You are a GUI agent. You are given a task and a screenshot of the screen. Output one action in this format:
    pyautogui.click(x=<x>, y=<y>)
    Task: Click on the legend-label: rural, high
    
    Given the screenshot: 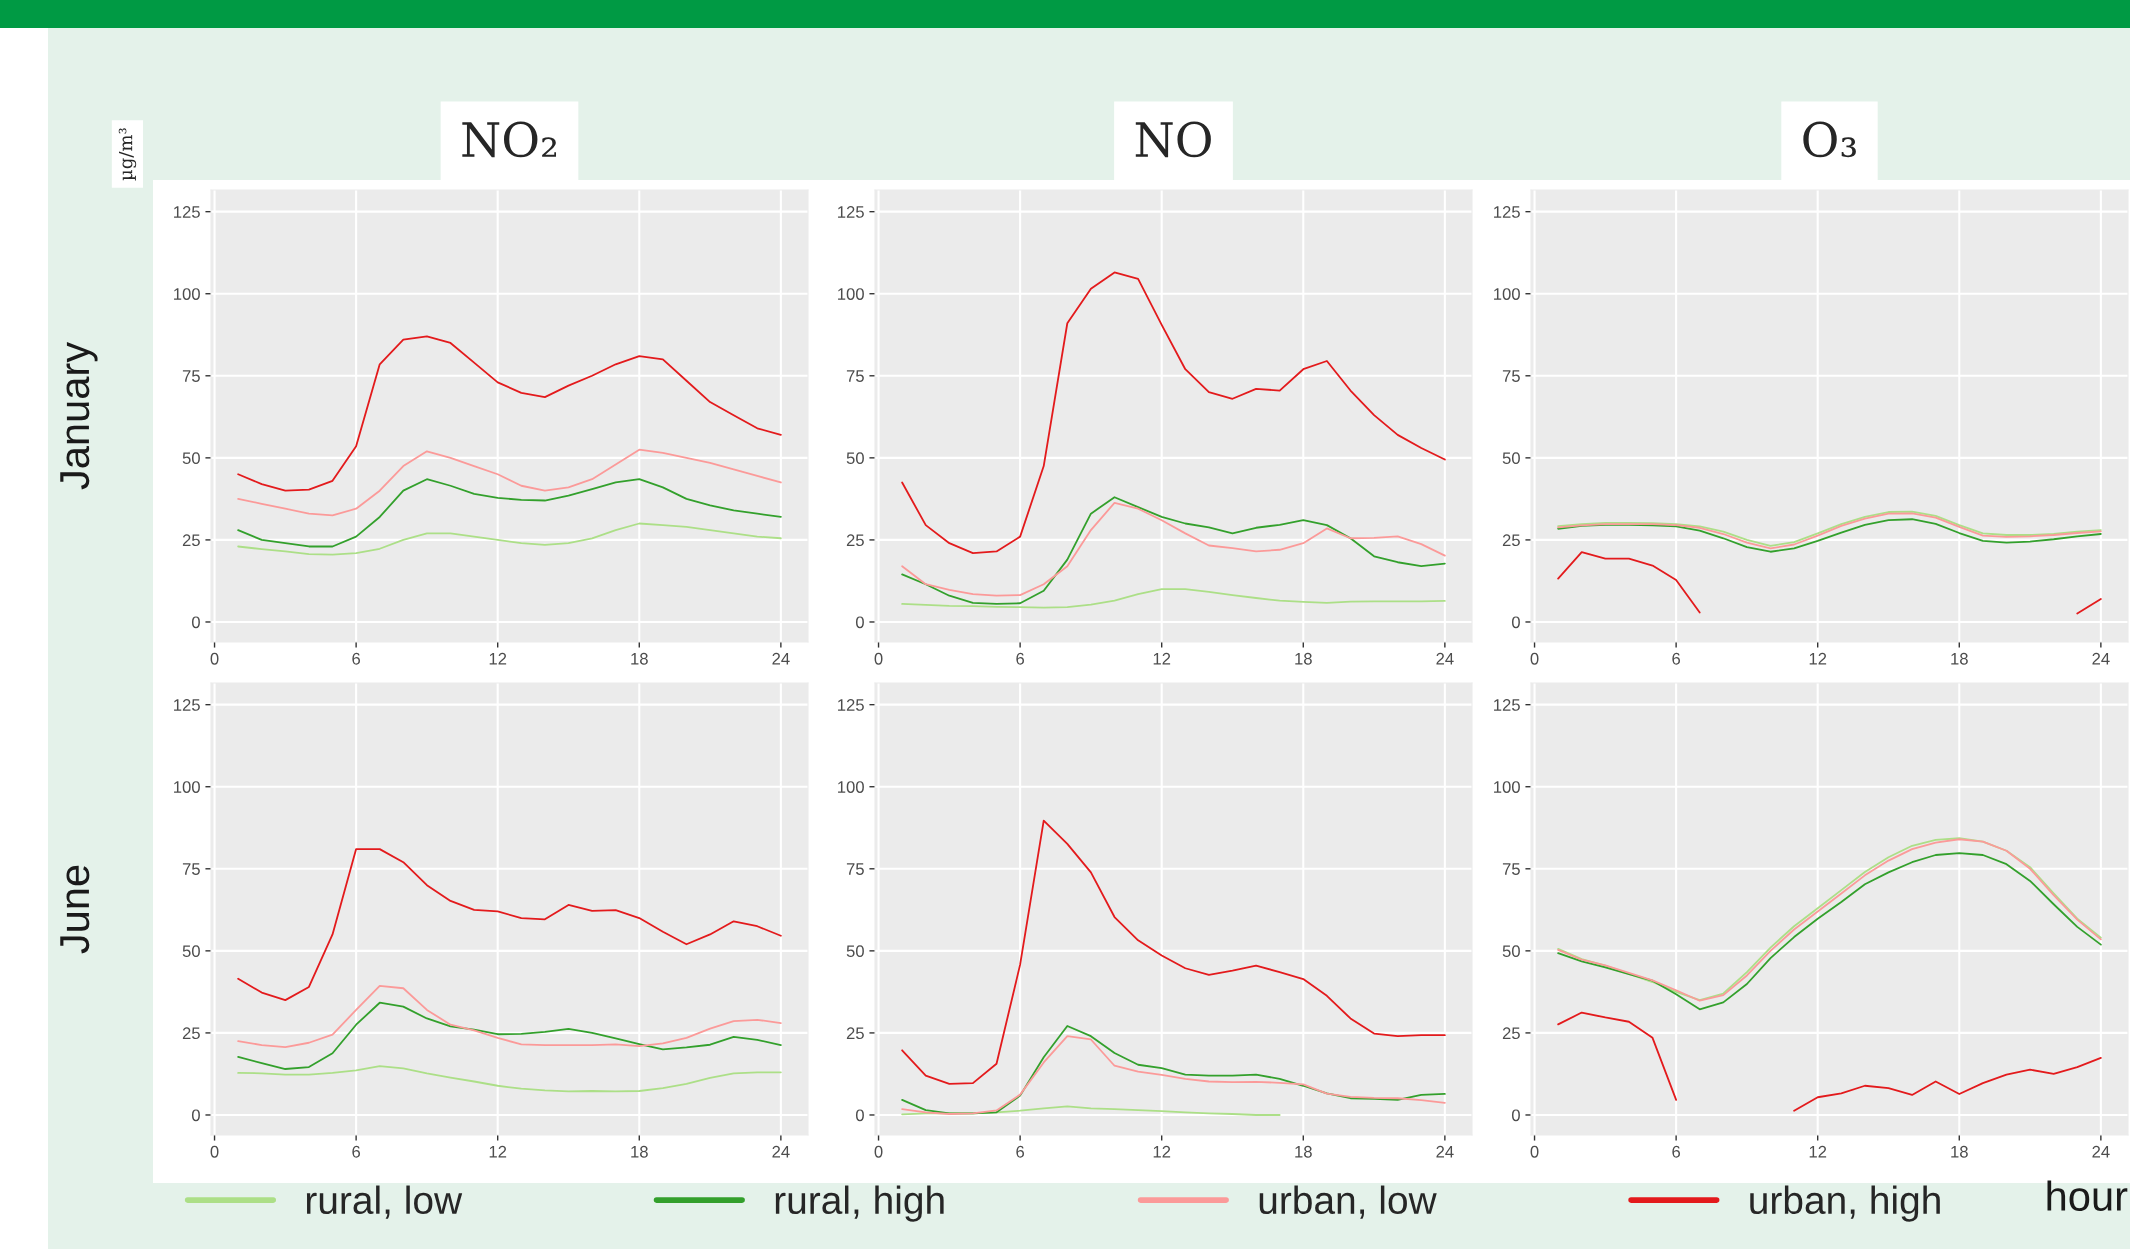 What is the action you would take?
    pyautogui.click(x=859, y=1203)
    